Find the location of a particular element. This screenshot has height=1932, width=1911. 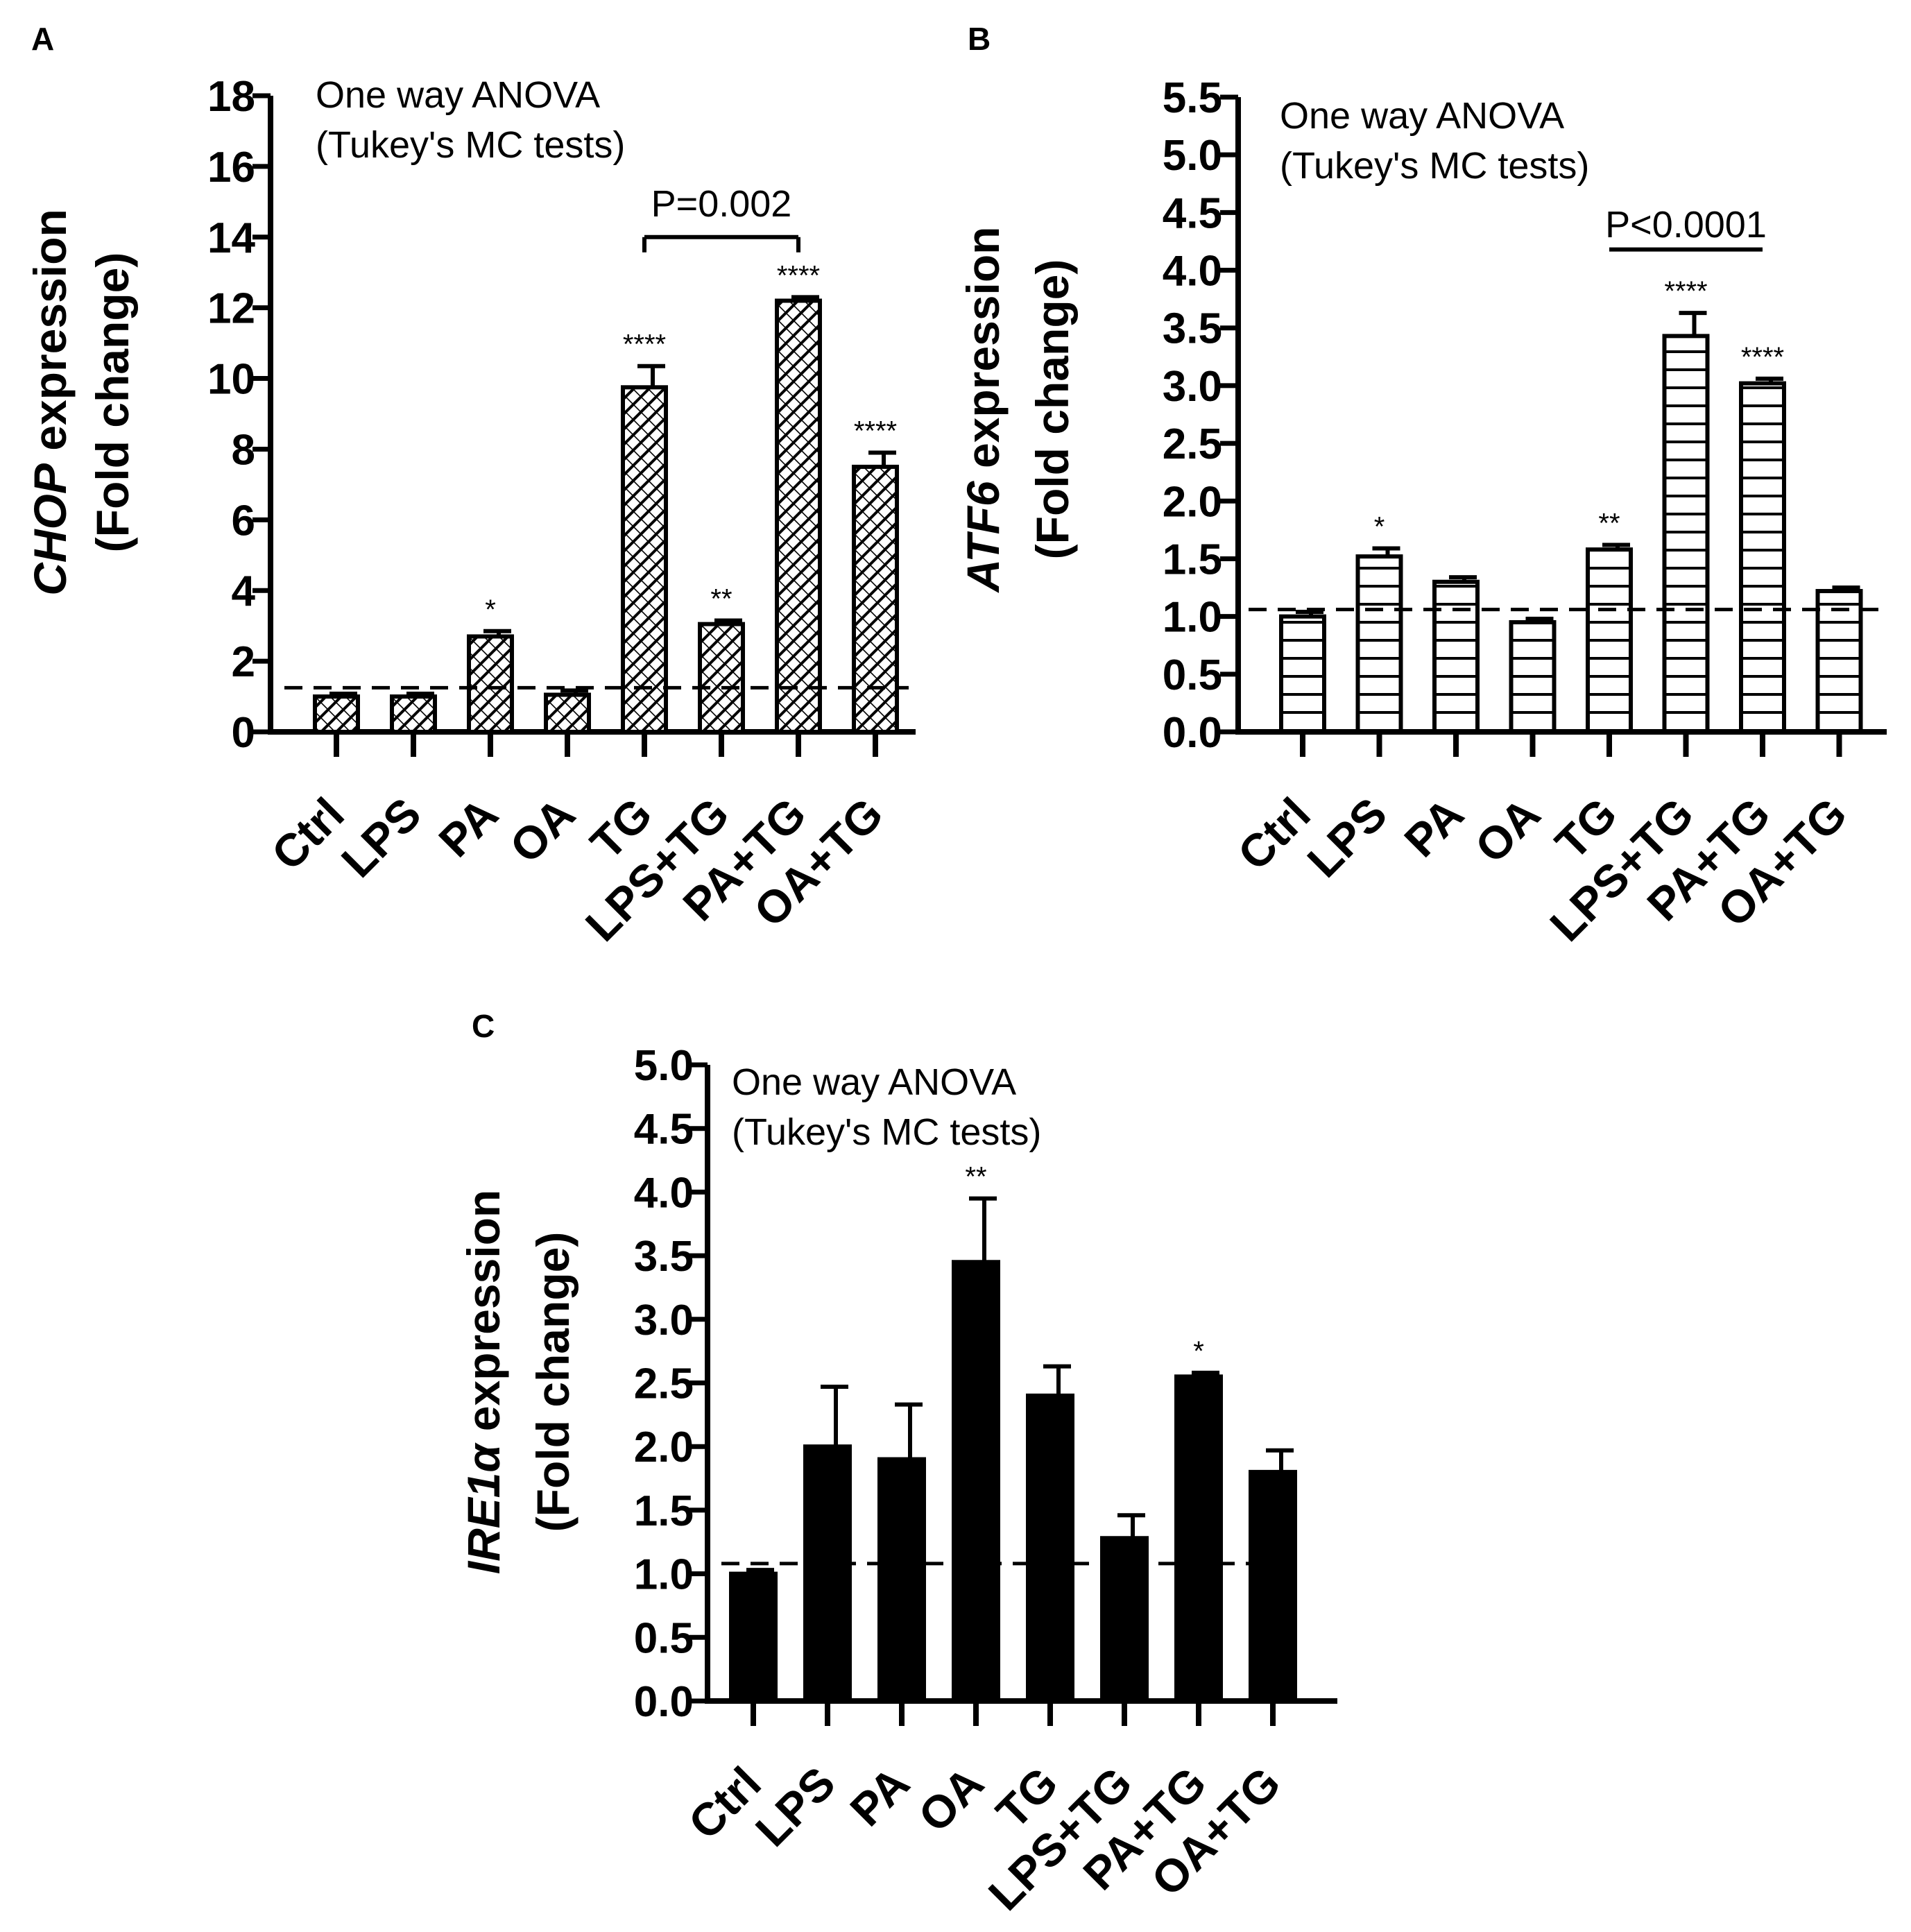

y-tick-label-c: 0.0 is located at coordinates (664, 1702).